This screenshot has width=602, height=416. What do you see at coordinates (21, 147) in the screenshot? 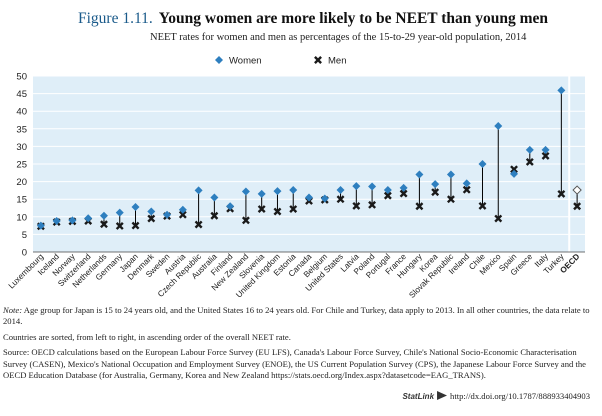
I see `y-tick-label: 30` at bounding box center [21, 147].